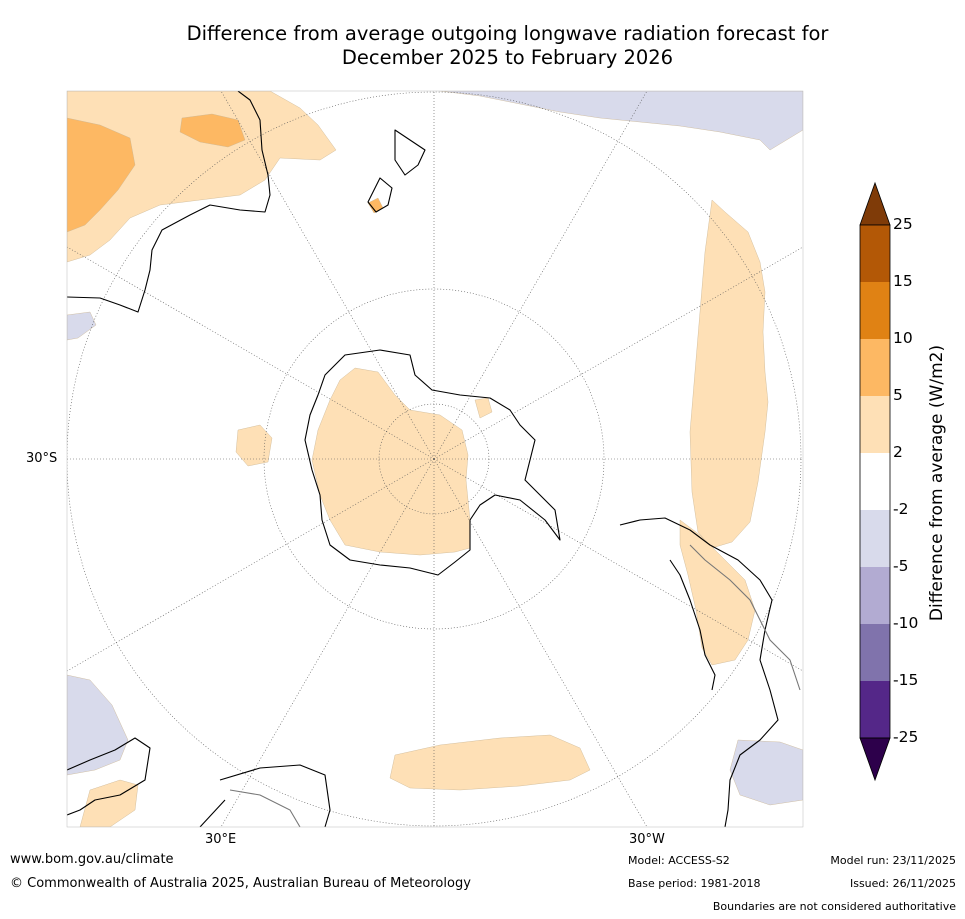 This screenshot has width=965, height=919. Describe the element at coordinates (937, 483) in the screenshot. I see `colorbar-label: Difference from average (W/m2)` at that location.